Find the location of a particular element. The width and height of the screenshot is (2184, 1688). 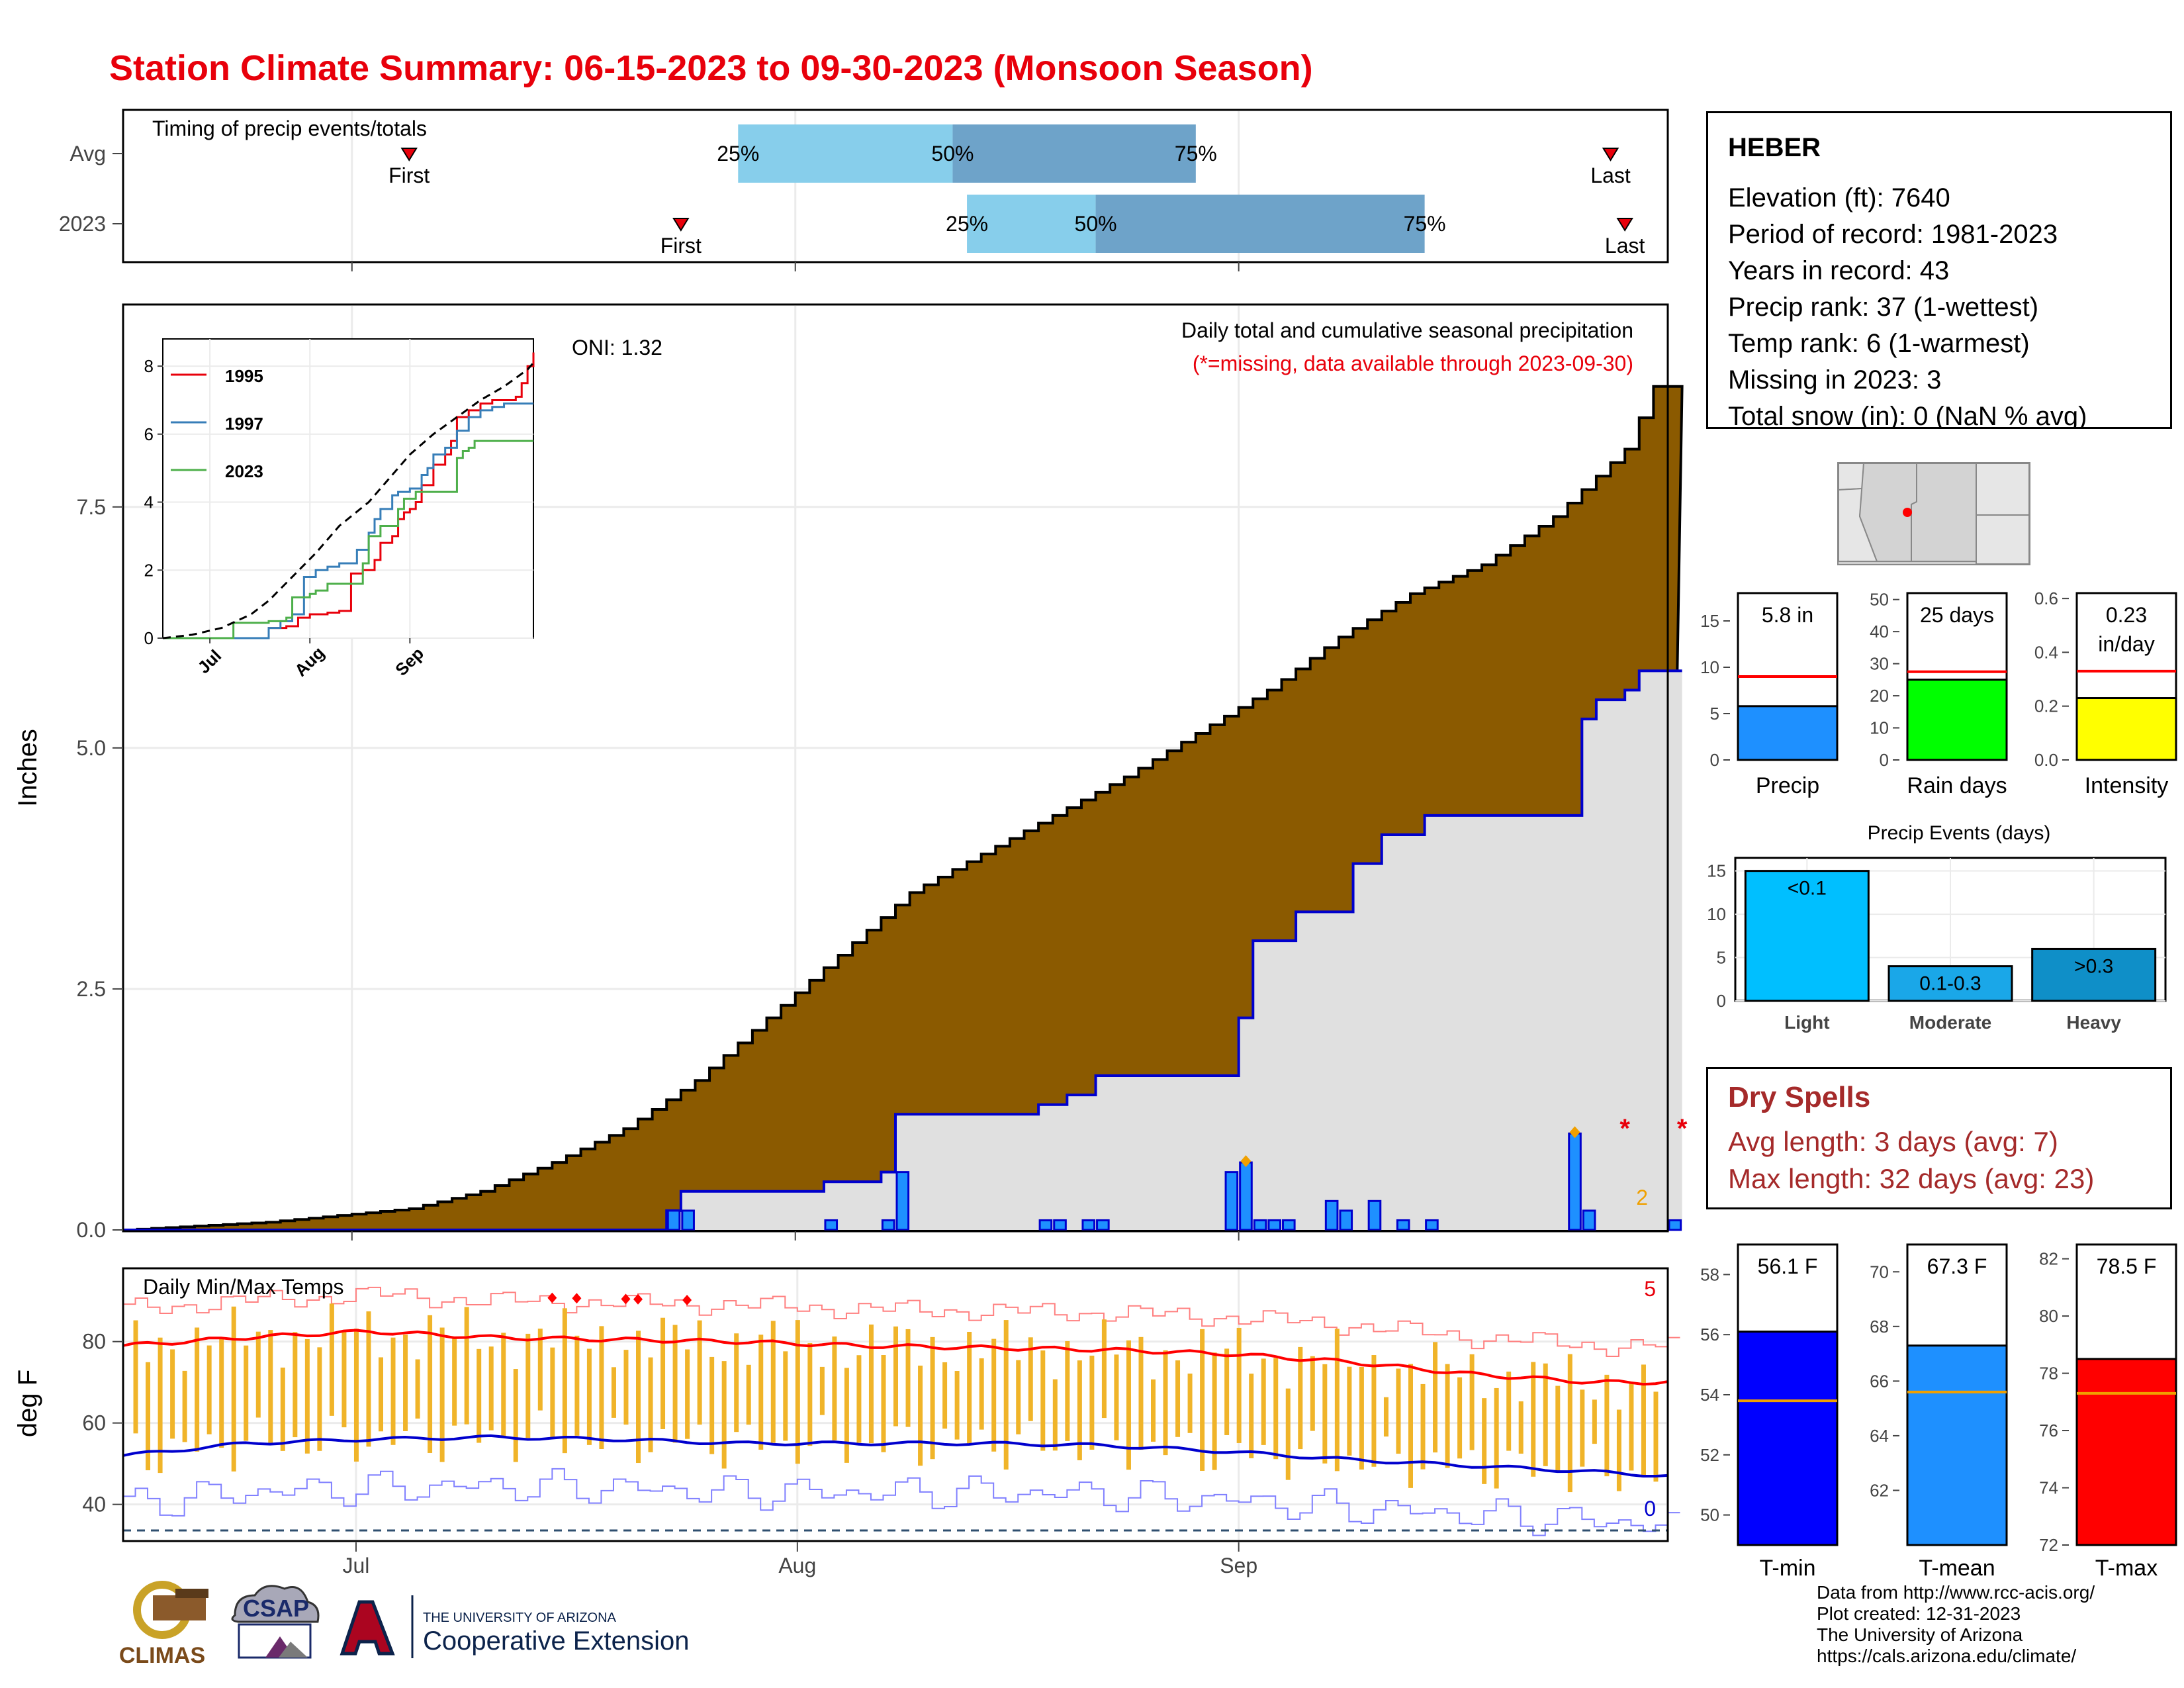

precip-events-bar-light is located at coordinates (1807, 936).